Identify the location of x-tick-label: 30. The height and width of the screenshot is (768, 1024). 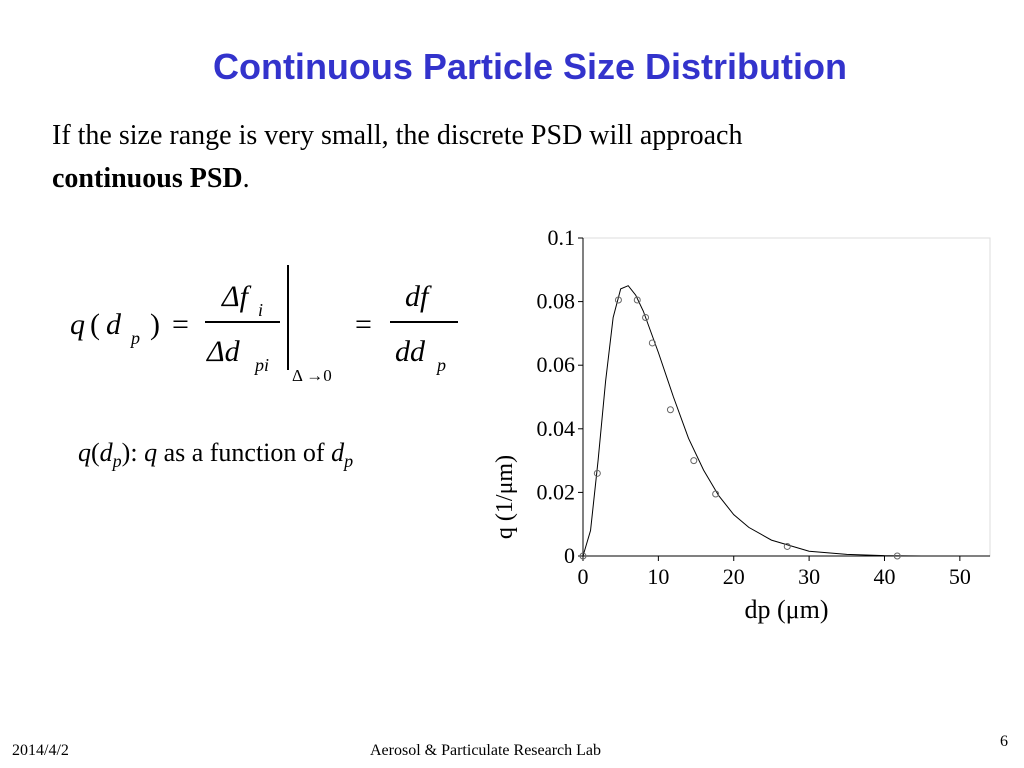
(809, 576).